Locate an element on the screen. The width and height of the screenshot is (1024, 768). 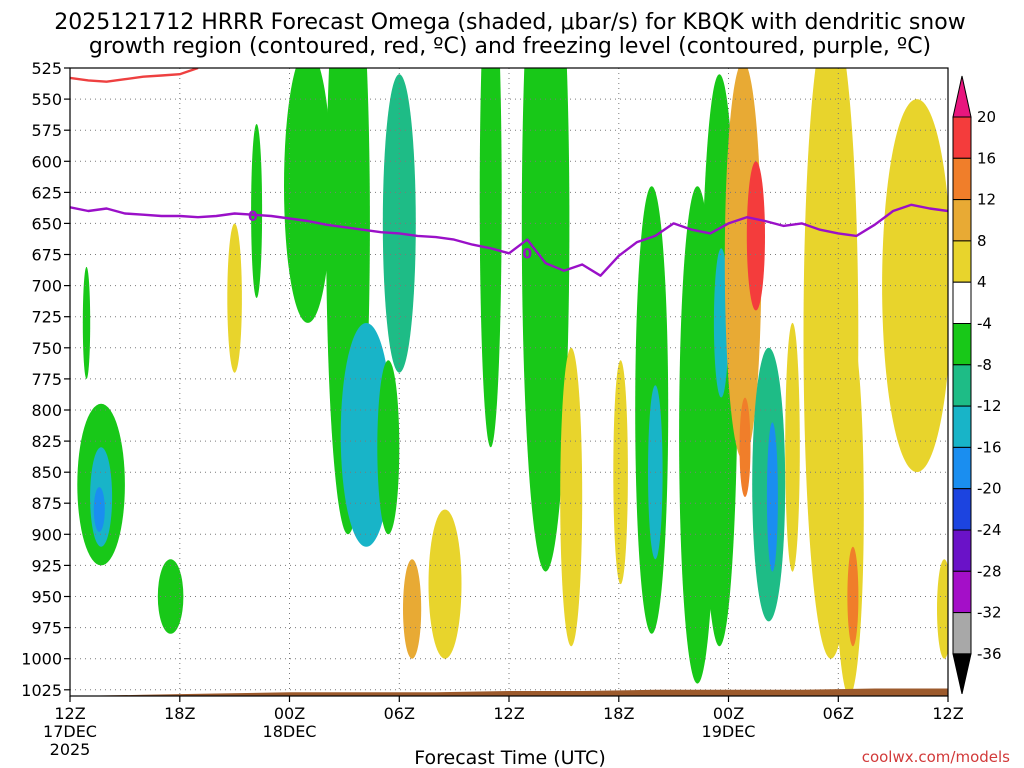
y-tick-label-700: 700 is located at coordinates (46, 286).